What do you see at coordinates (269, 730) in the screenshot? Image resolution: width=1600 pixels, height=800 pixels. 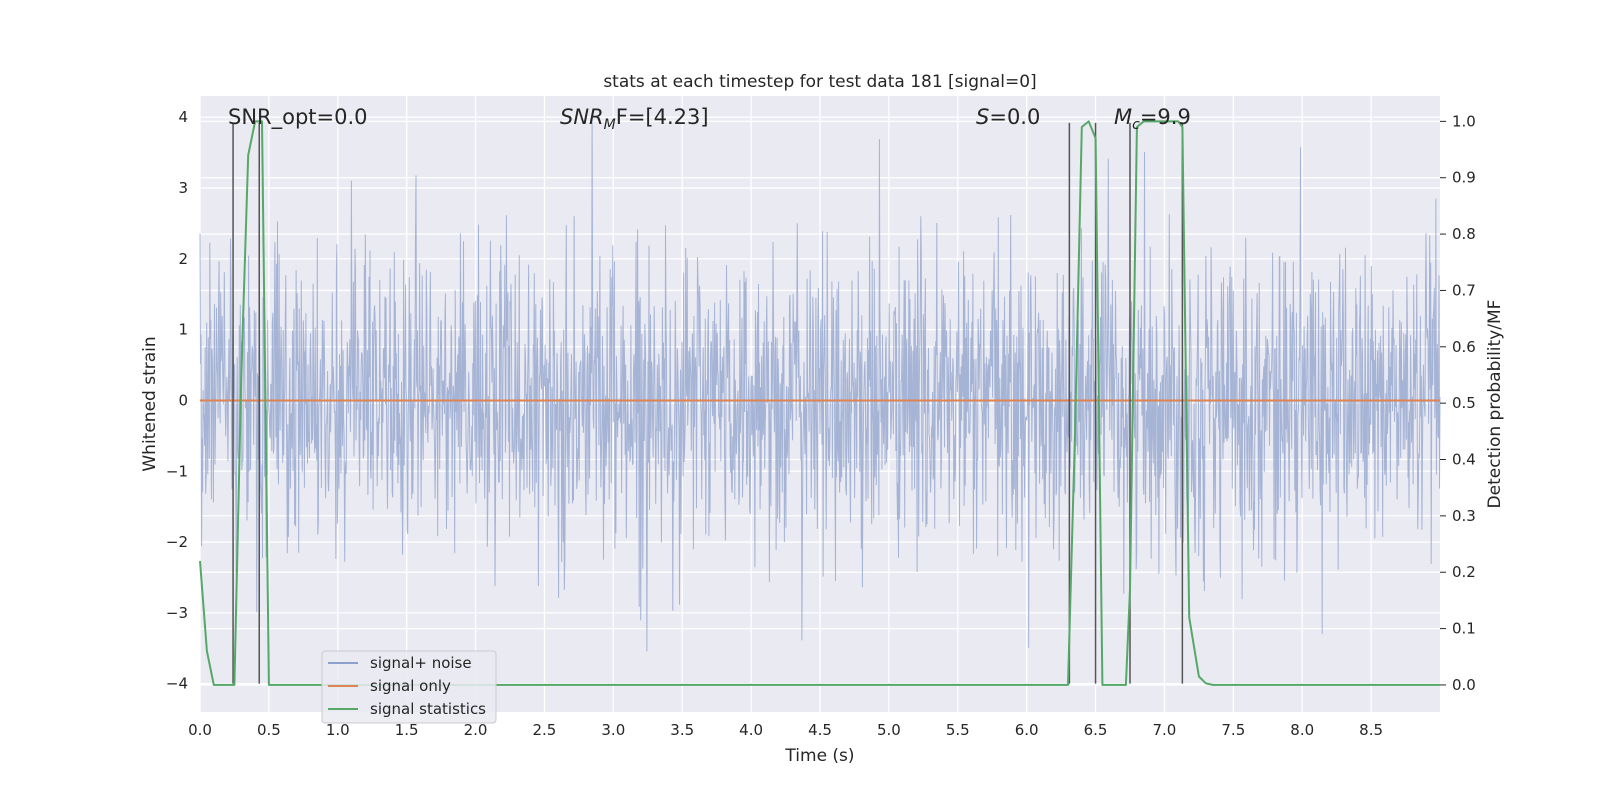 I see `x-tick-label: 0.5` at bounding box center [269, 730].